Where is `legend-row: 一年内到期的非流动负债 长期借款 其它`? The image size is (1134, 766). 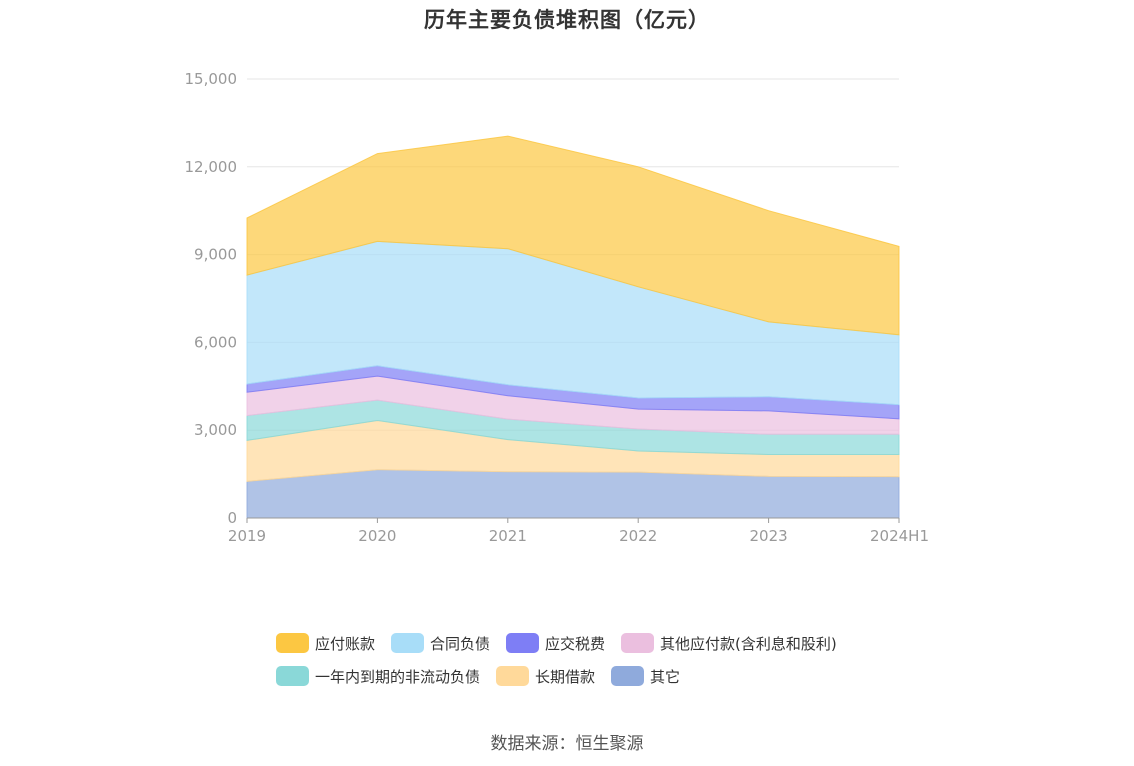 legend-row: 一年内到期的非流动负债 长期借款 其它 is located at coordinates (596, 676).